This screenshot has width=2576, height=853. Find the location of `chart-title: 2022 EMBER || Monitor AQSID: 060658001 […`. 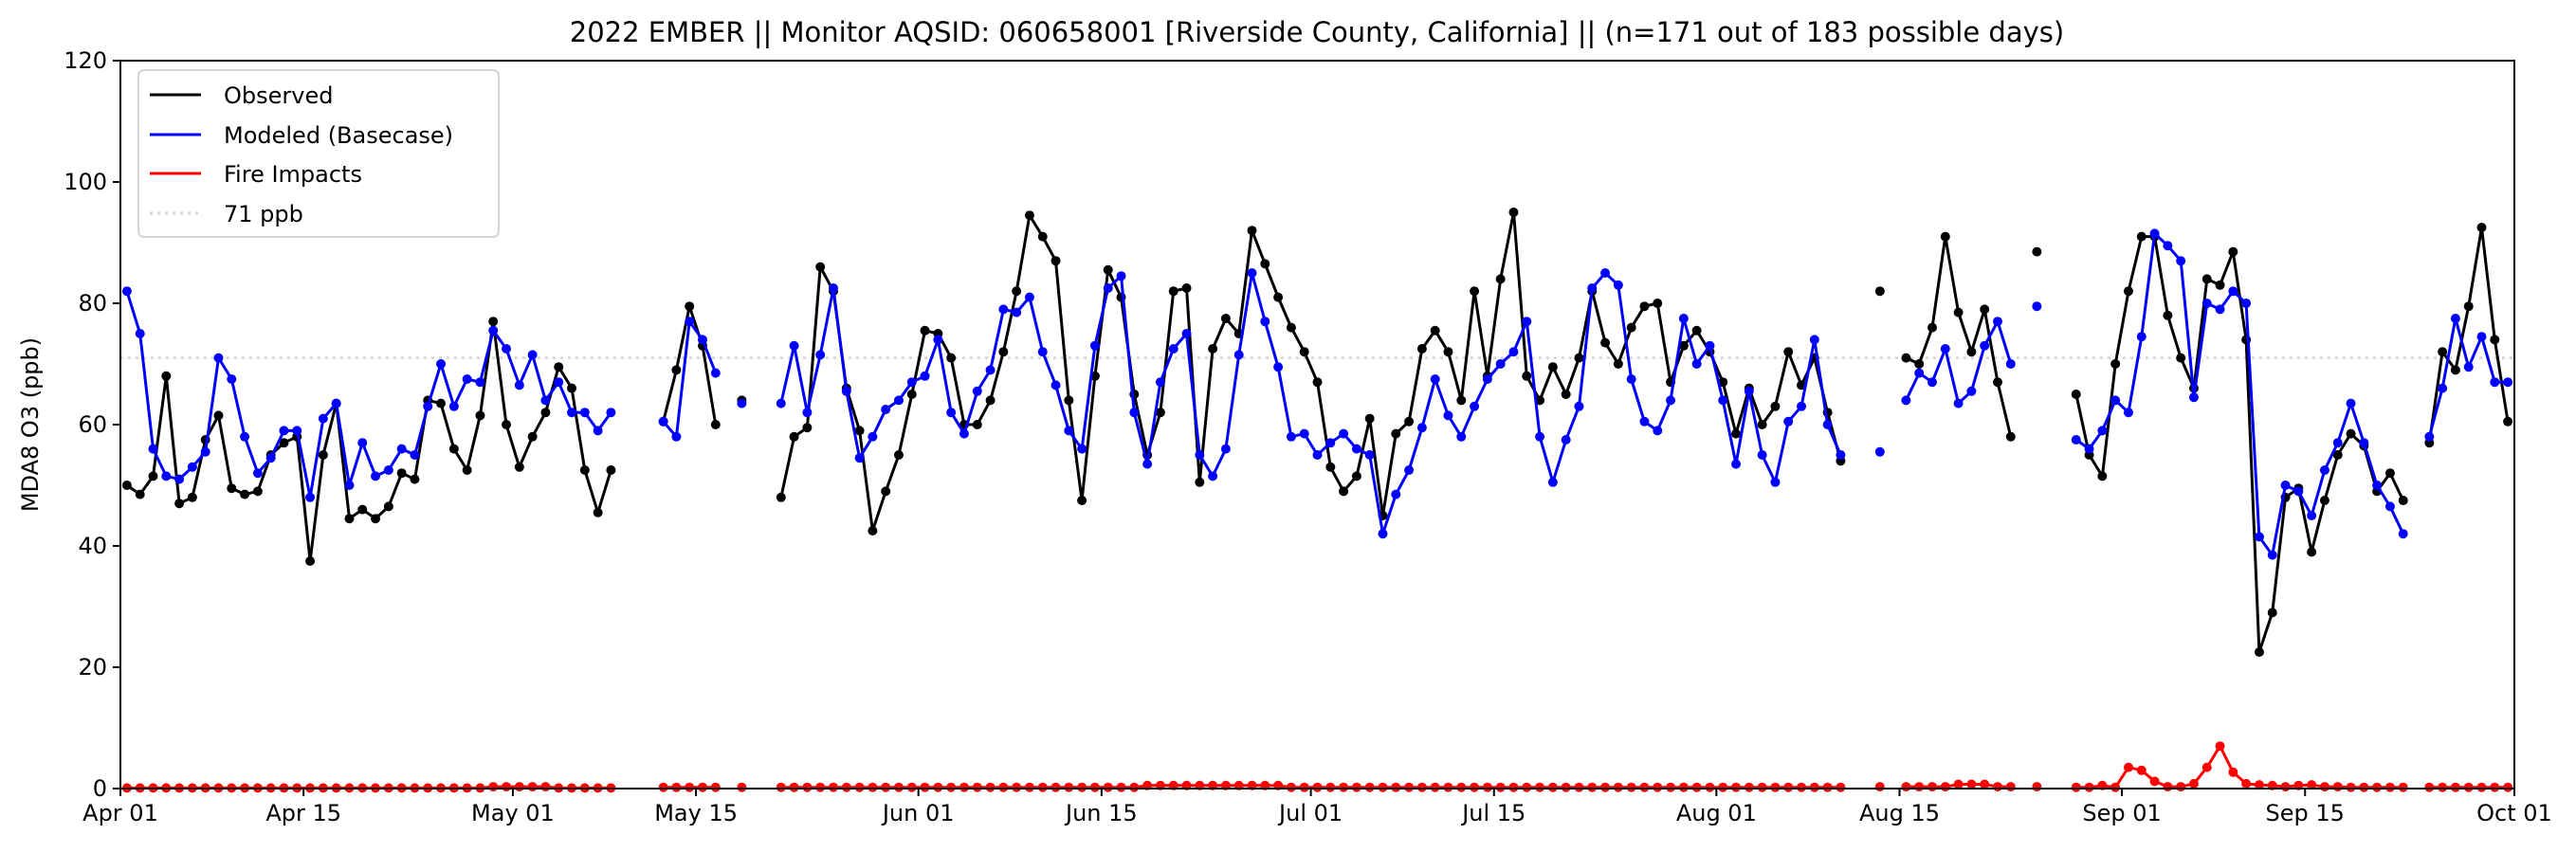

chart-title: 2022 EMBER || Monitor AQSID: 060658001 [… is located at coordinates (1317, 32).